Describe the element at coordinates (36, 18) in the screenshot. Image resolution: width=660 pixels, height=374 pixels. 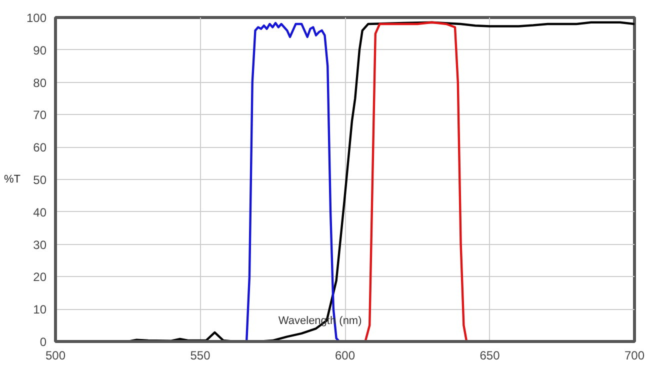
I see `y-tick-label: 100` at that location.